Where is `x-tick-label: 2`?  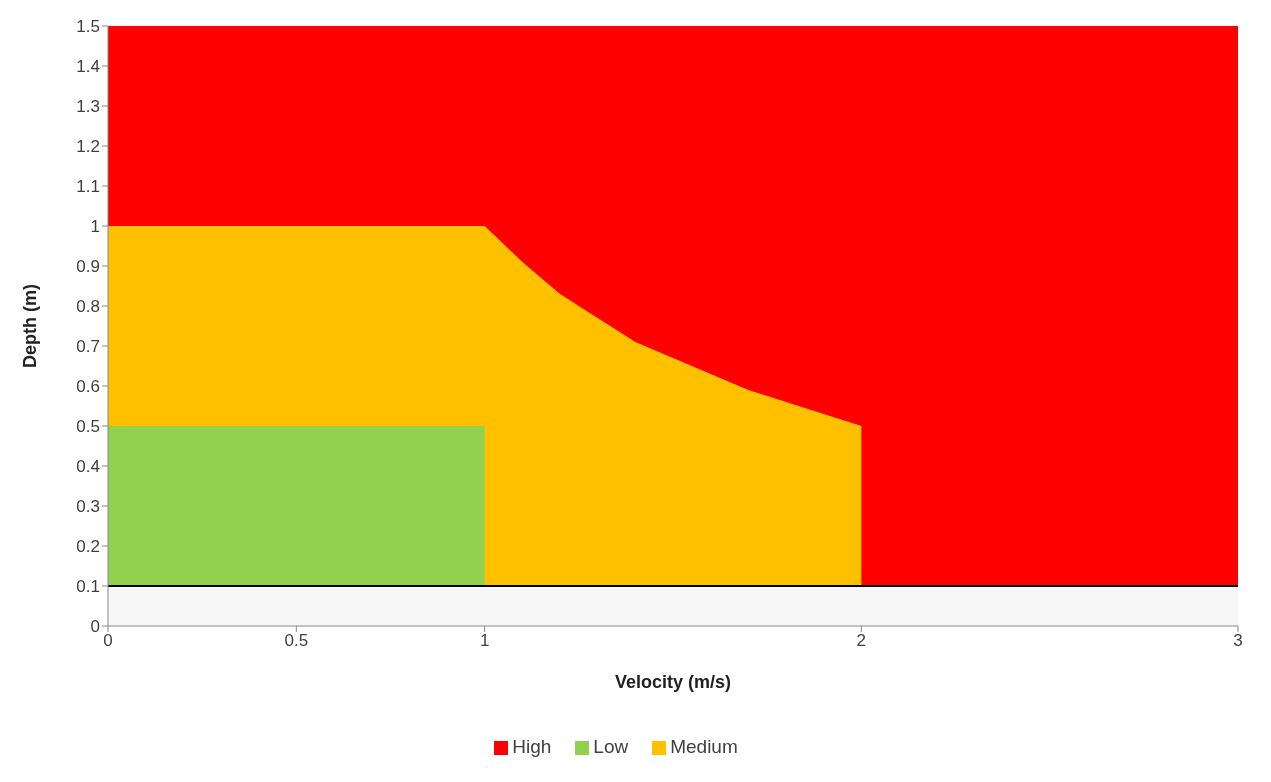 x-tick-label: 2 is located at coordinates (861, 641).